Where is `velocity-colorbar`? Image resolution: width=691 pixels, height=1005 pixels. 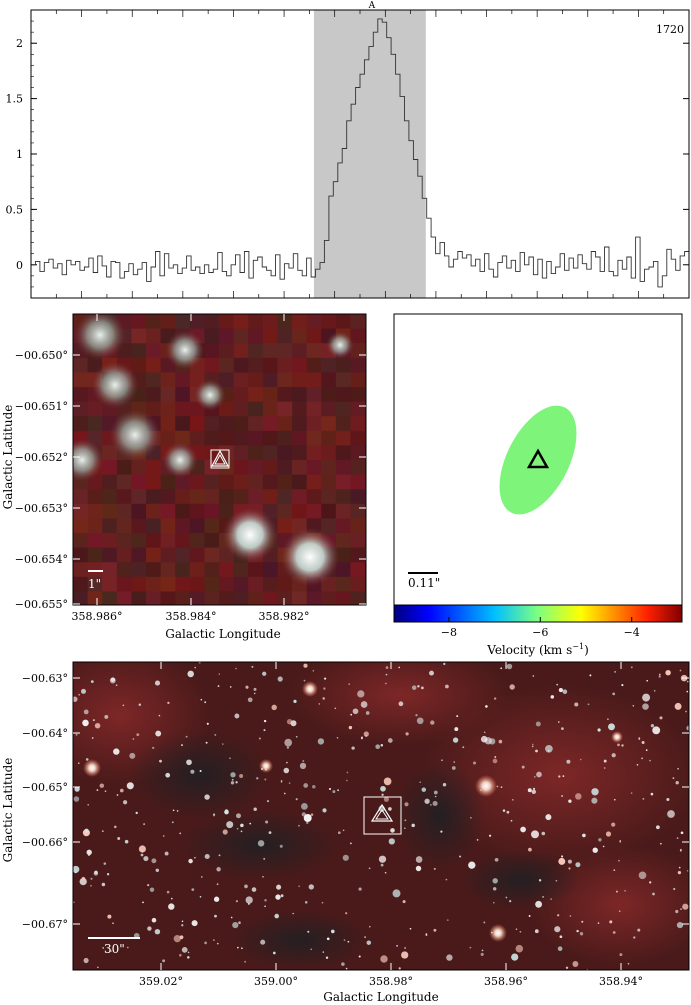 velocity-colorbar is located at coordinates (538, 613).